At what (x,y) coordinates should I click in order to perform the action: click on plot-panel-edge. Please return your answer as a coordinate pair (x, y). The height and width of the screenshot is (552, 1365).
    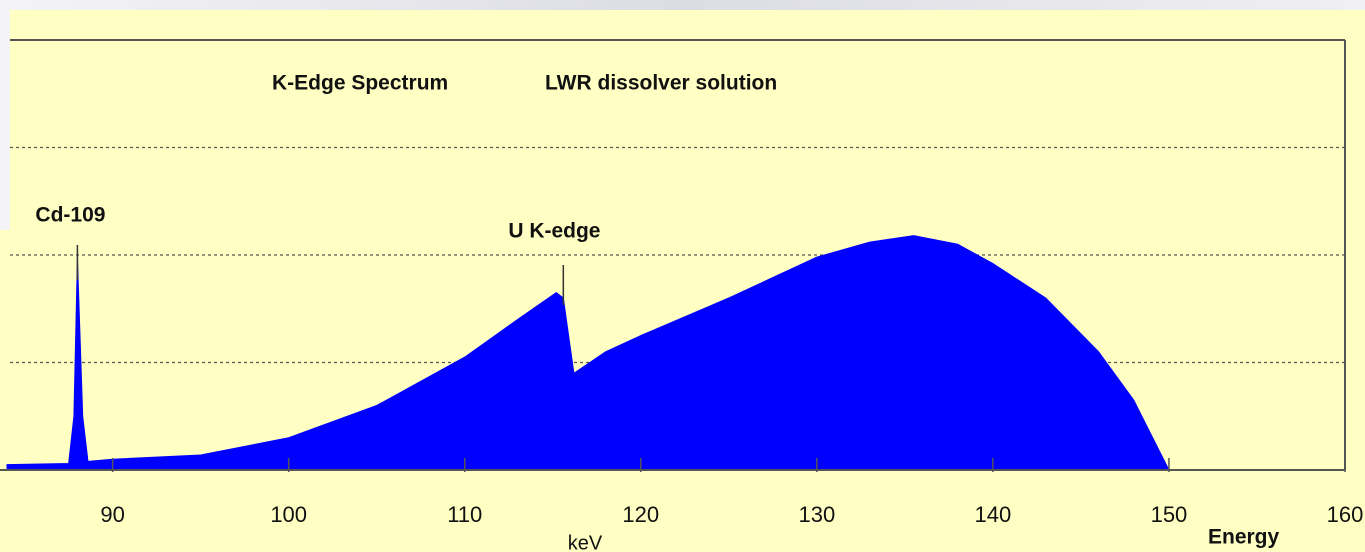
    Looking at the image, I should click on (6, 391).